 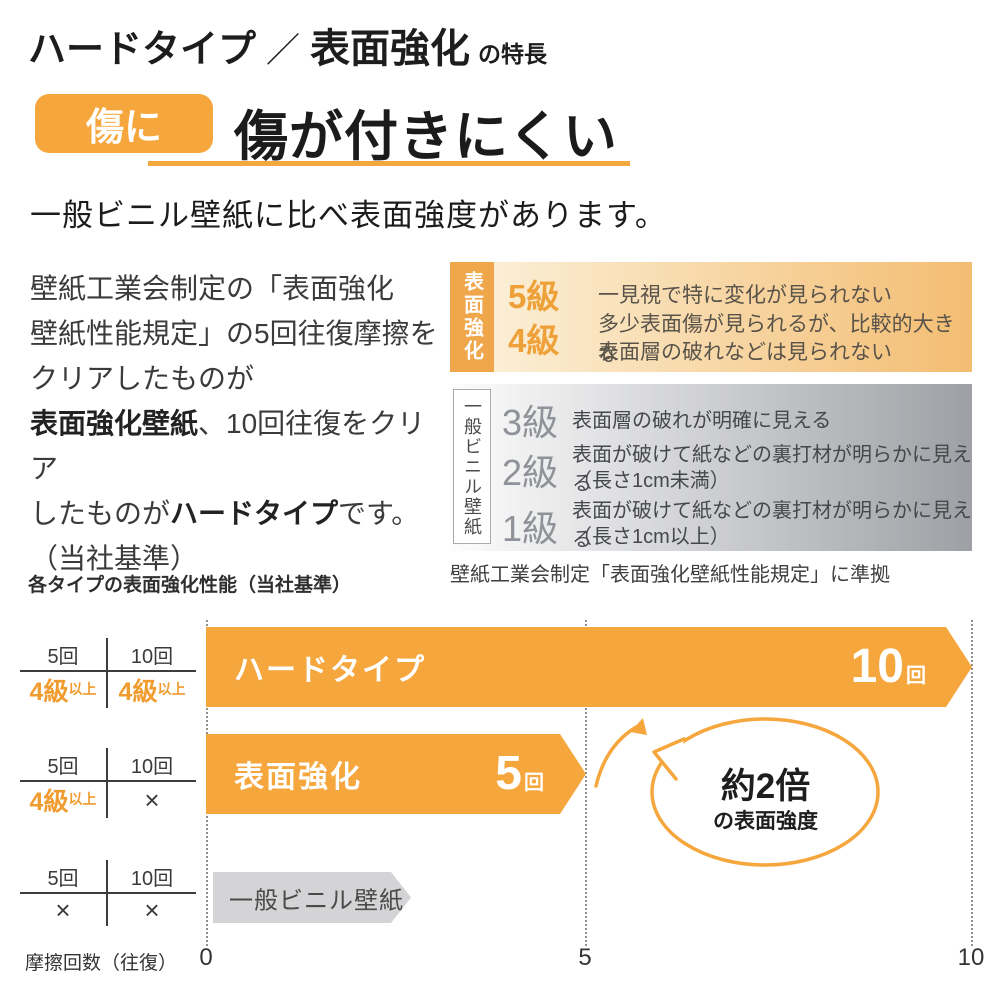 I want to click on grade-4-desc-1: 多少表面傷が見られるが、比較的大きな, so click(x=776, y=339).